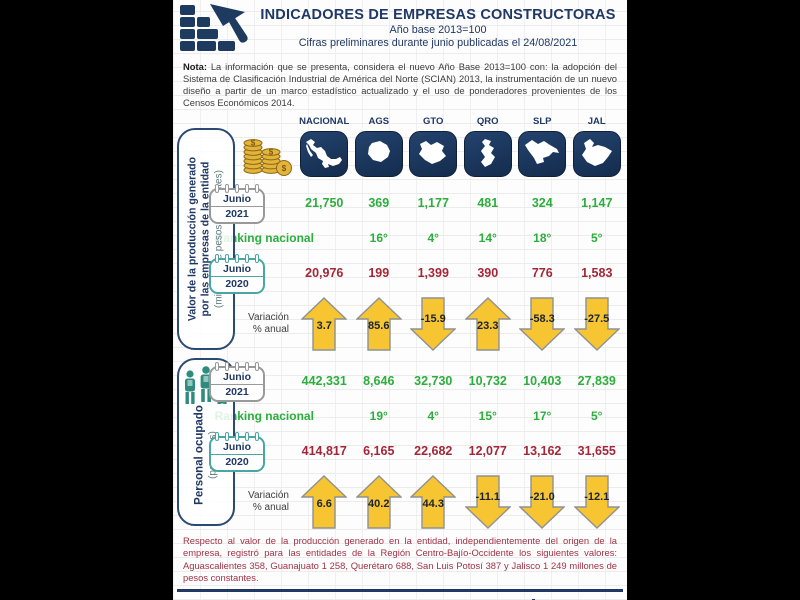 Image resolution: width=800 pixels, height=600 pixels. What do you see at coordinates (433, 273) in the screenshot?
I see `valor-2020-gto: 1,399` at bounding box center [433, 273].